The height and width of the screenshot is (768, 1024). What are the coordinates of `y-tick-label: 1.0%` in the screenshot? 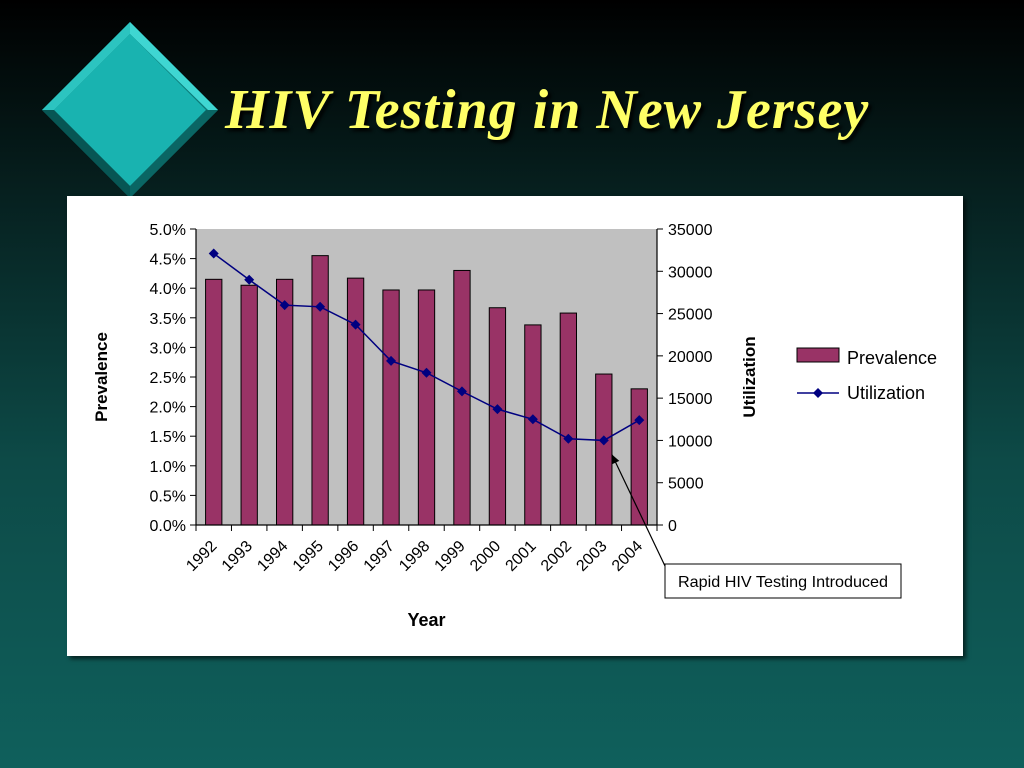 It's located at (168, 467).